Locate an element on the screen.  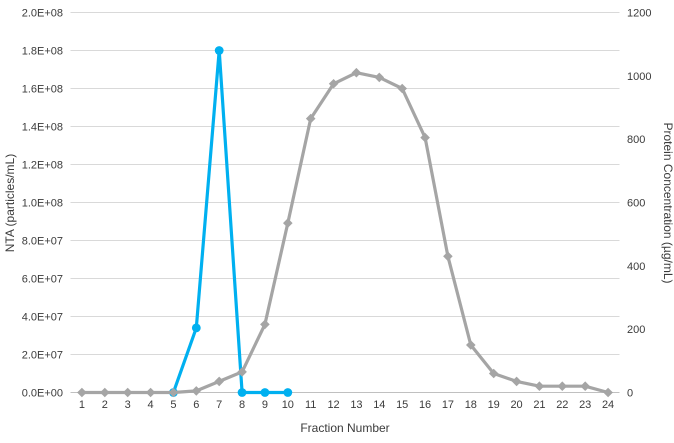
left-tick-label: 0.0E+00 is located at coordinates (42, 394).